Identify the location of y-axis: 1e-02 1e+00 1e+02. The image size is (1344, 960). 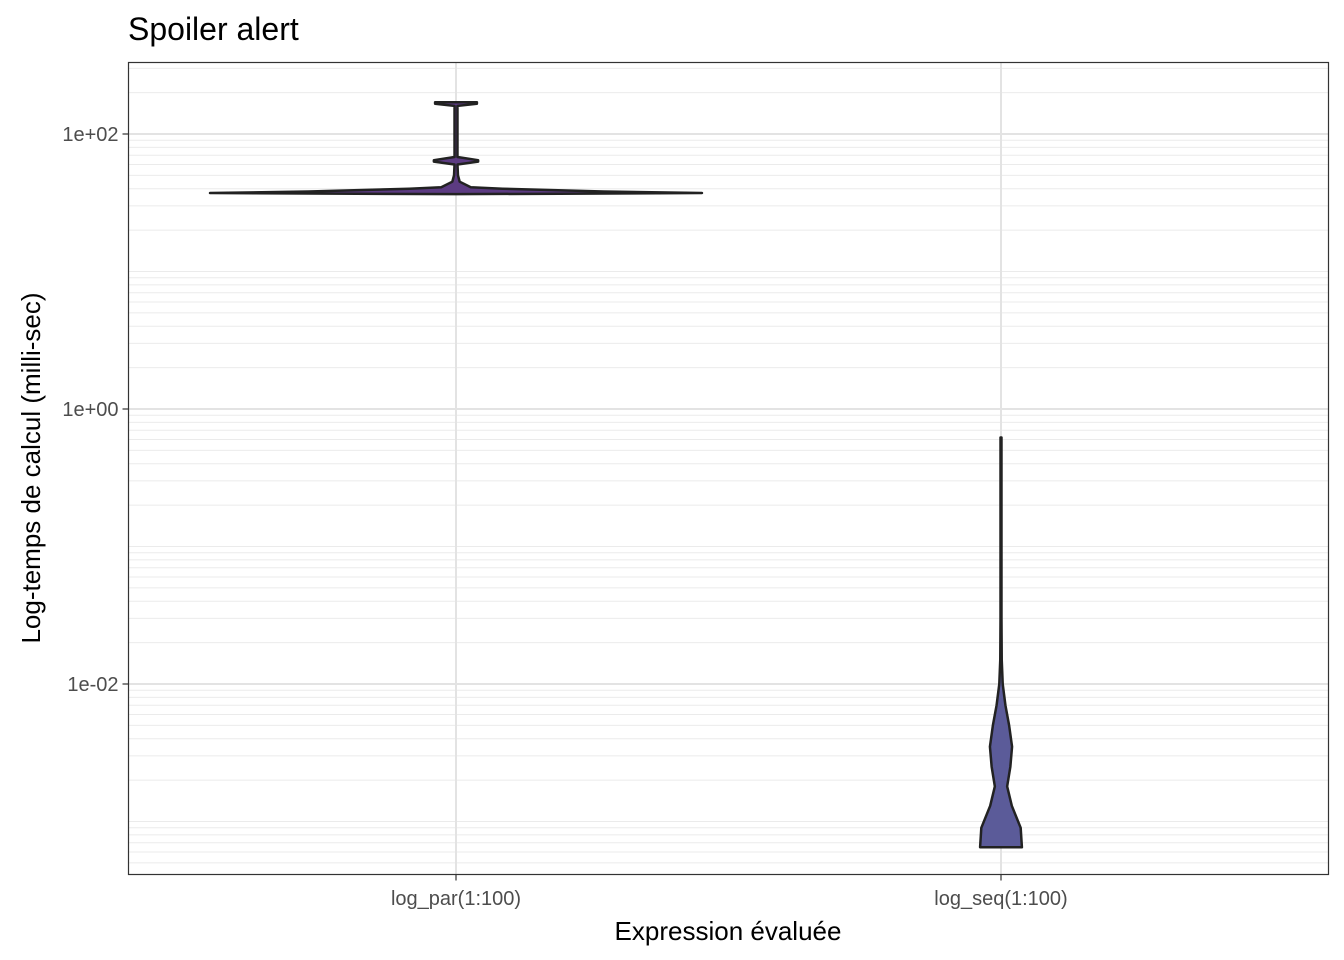
(95, 410).